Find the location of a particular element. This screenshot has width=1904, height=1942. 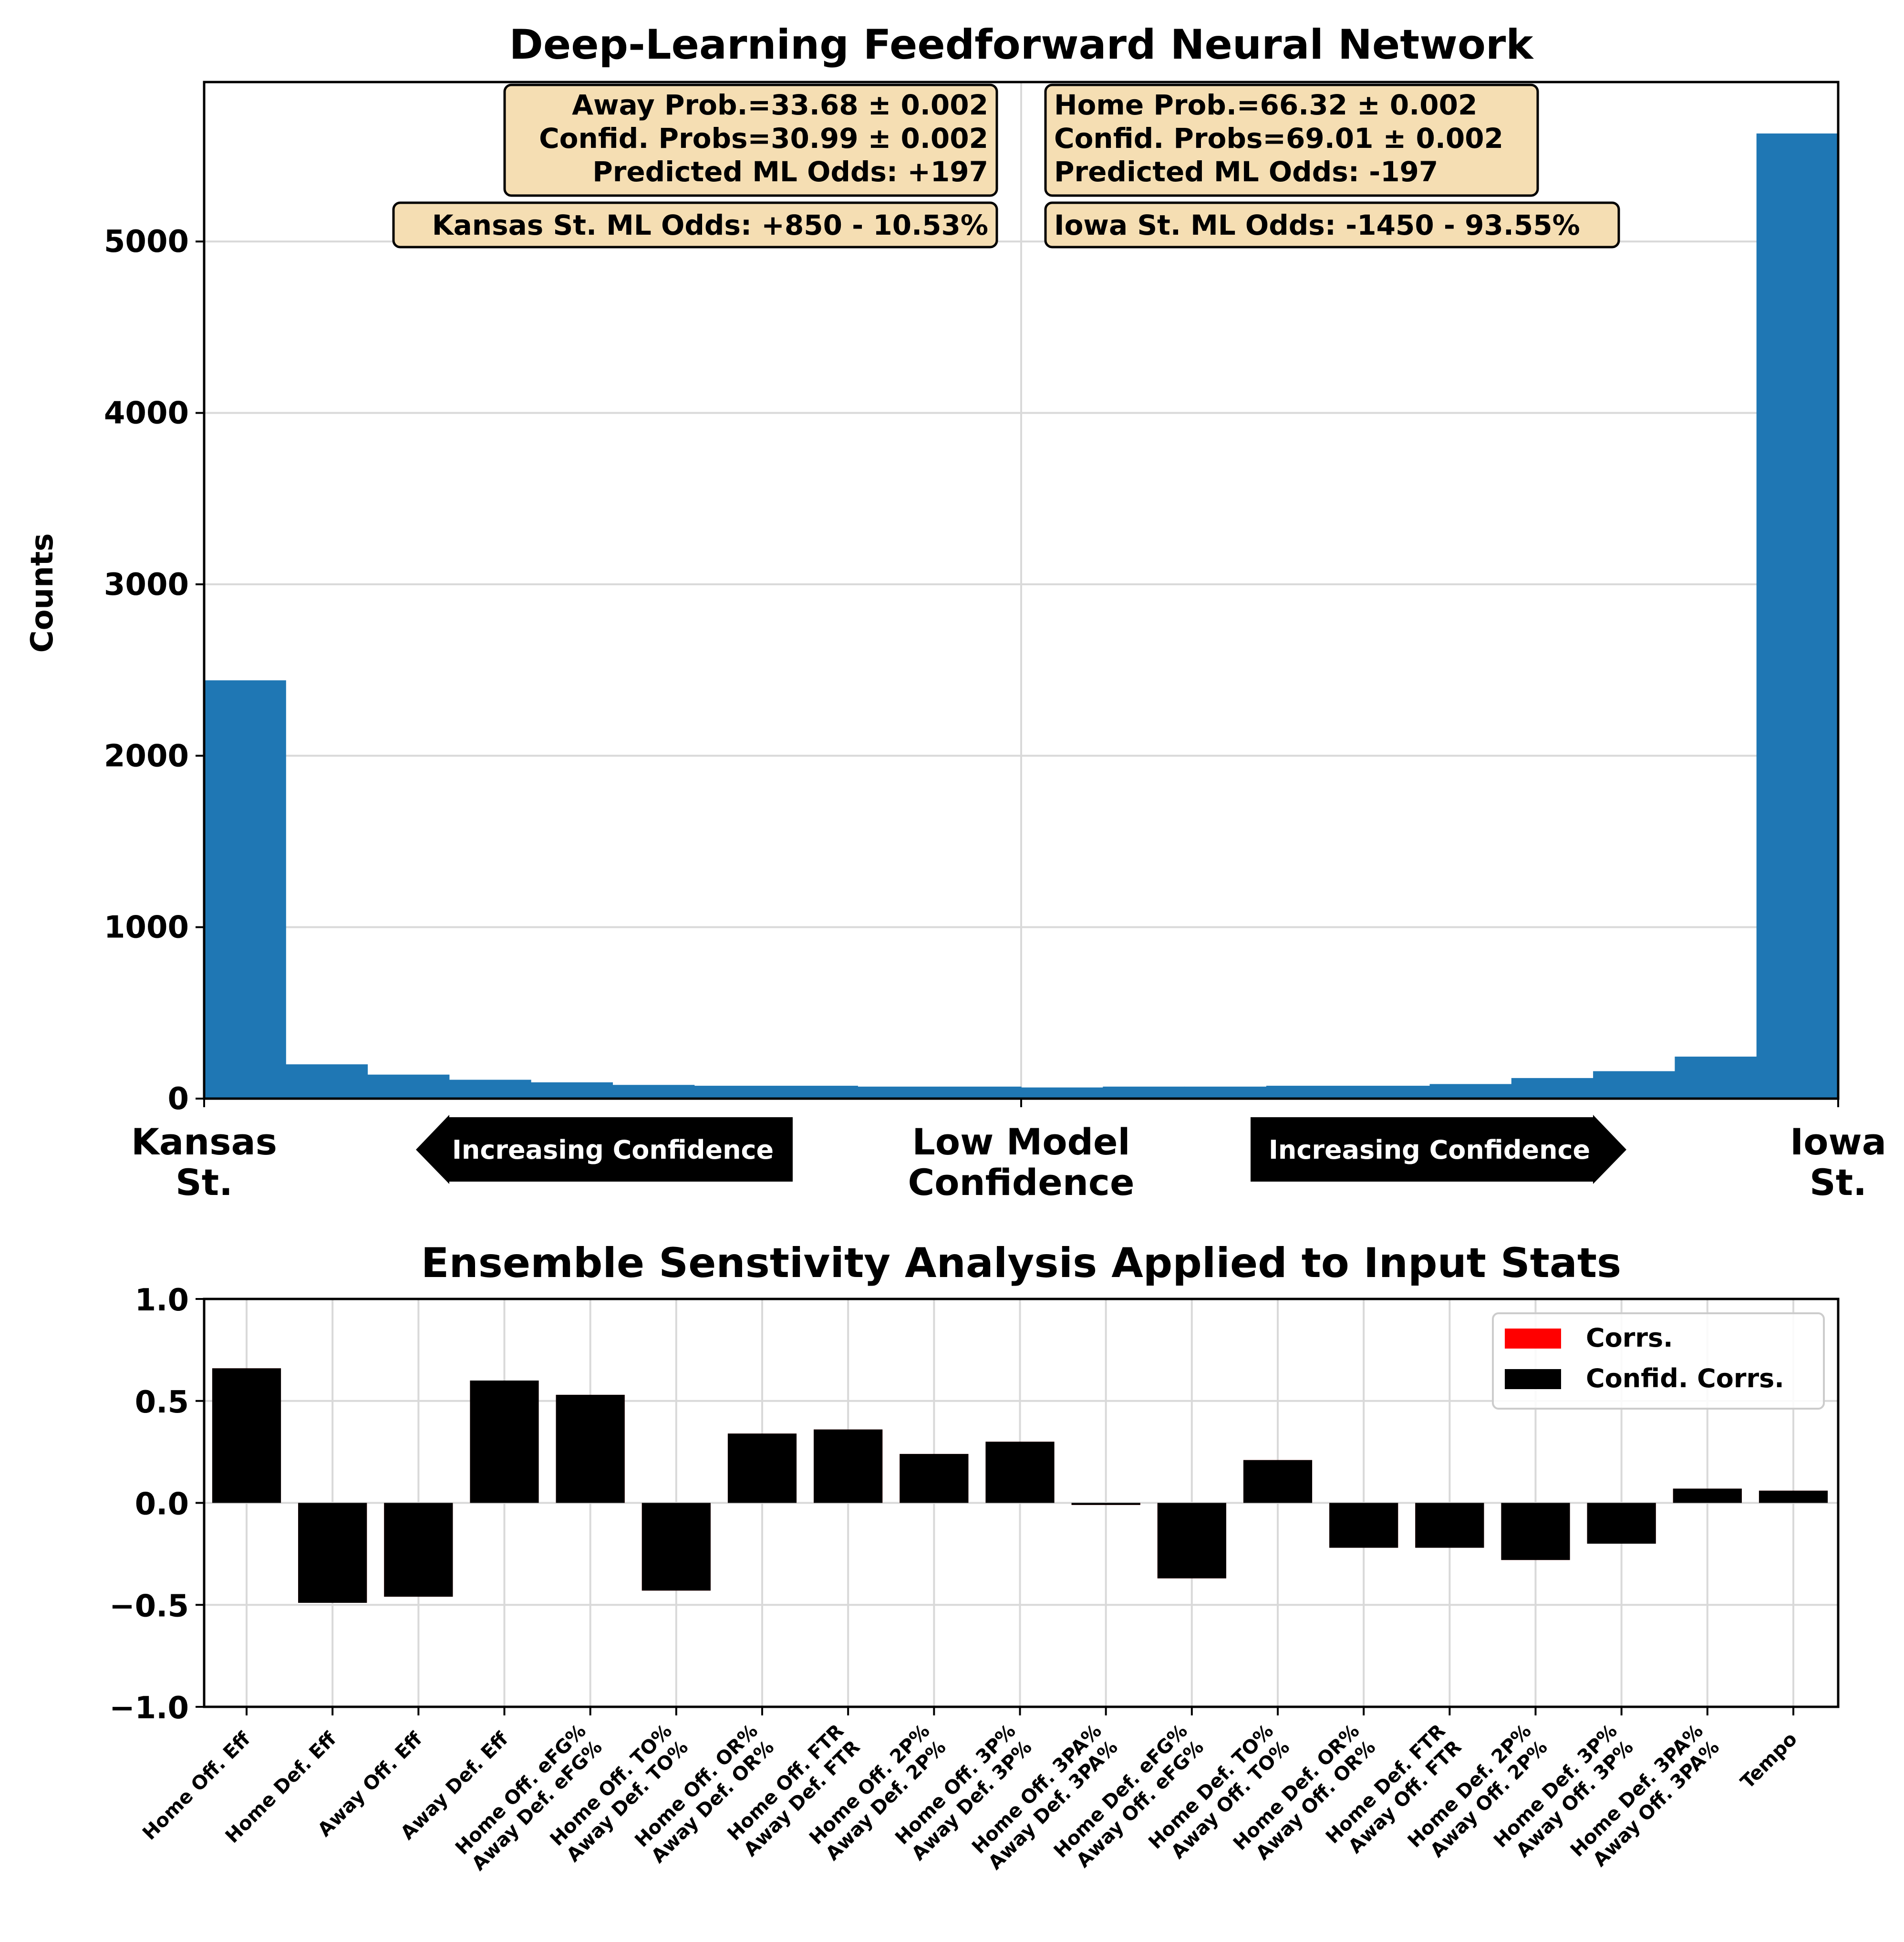

top-y-axis-label: Counts is located at coordinates (42, 593).